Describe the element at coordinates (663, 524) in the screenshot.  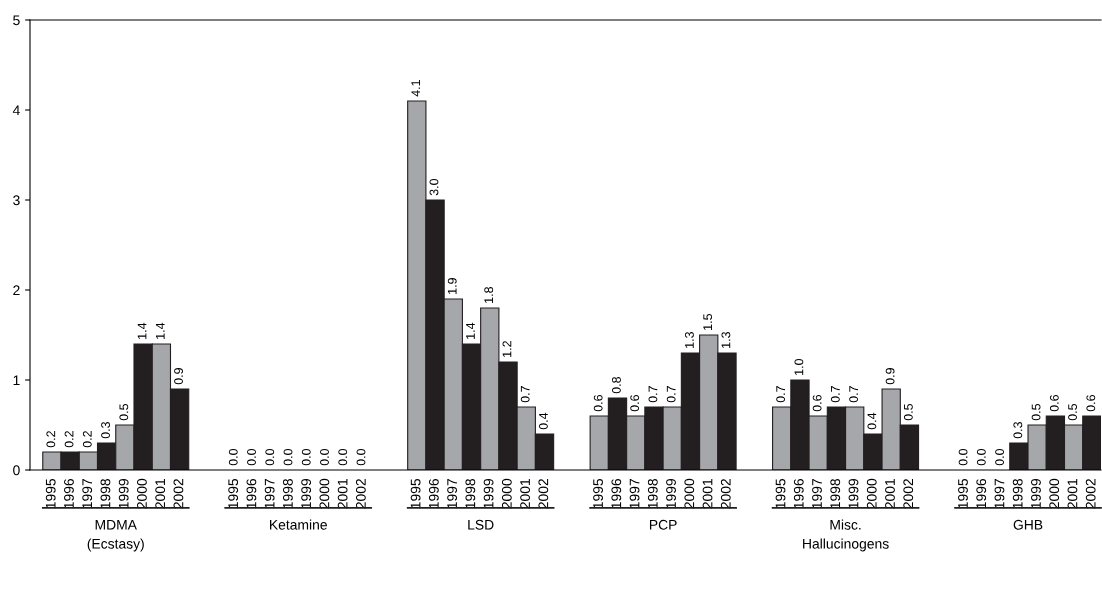
I see `text: PCP` at that location.